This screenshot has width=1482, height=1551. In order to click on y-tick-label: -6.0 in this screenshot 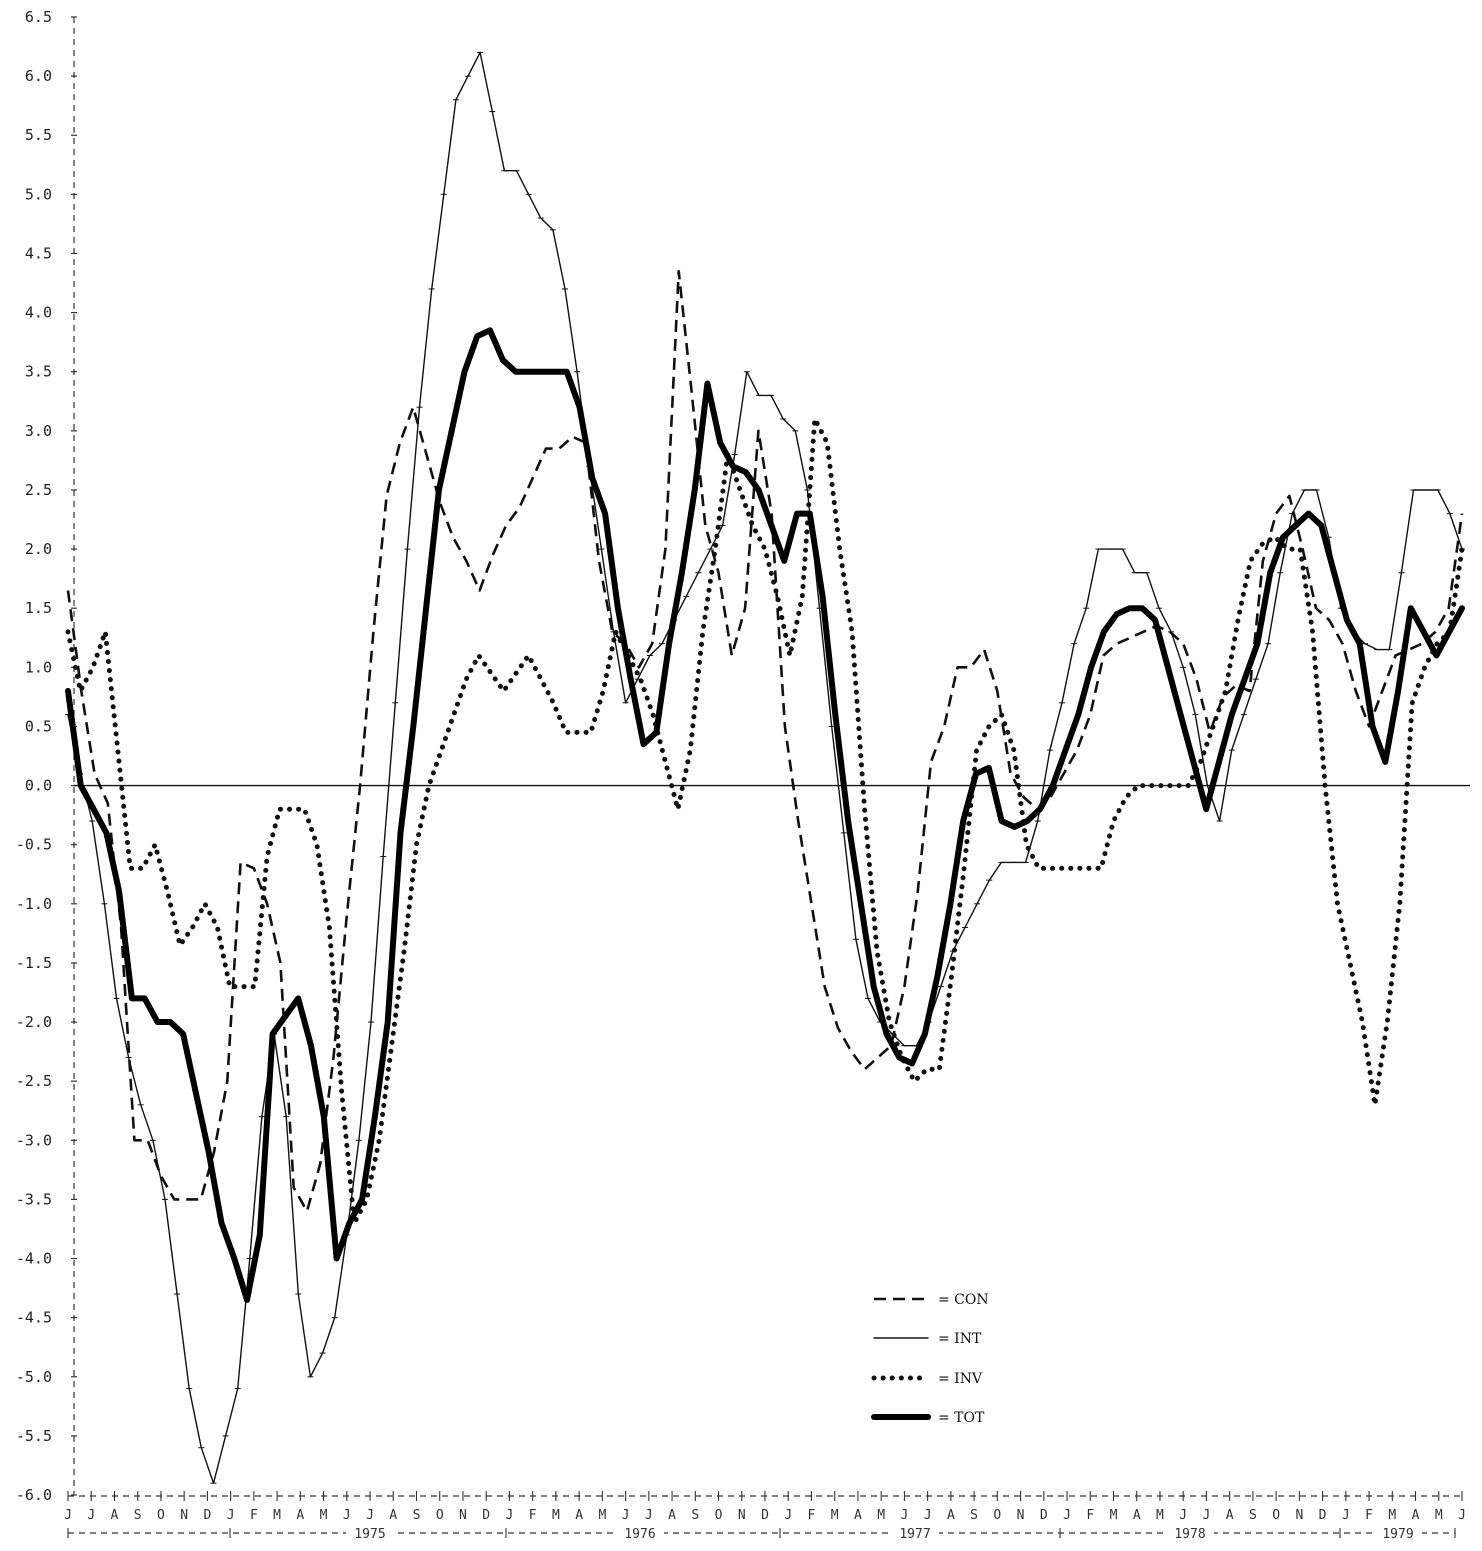, I will do `click(34, 1495)`.